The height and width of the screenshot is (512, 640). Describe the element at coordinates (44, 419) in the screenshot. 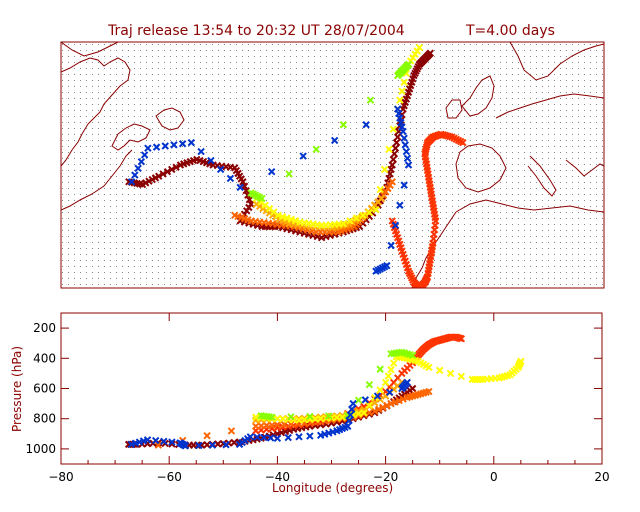

I see `y-tick-label: 800` at that location.